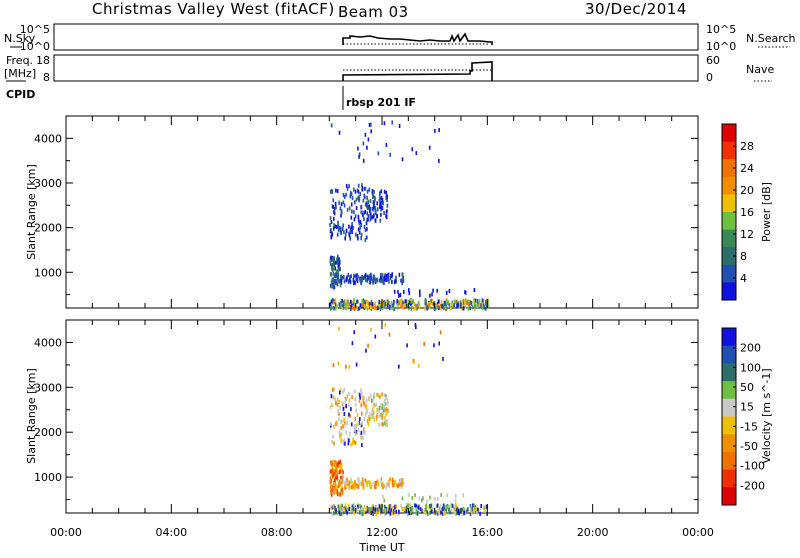 The height and width of the screenshot is (558, 800). What do you see at coordinates (749, 446) in the screenshot?
I see `velocity-colorbar-tick-label: -50` at bounding box center [749, 446].